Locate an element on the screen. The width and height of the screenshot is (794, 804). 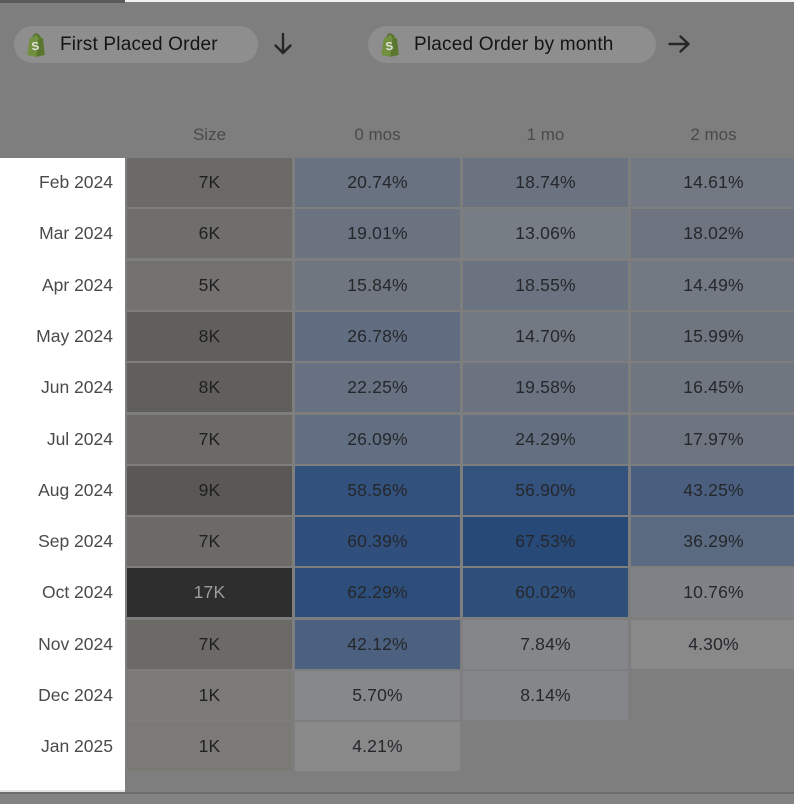
row-label: Mar 2024 is located at coordinates (76, 233).